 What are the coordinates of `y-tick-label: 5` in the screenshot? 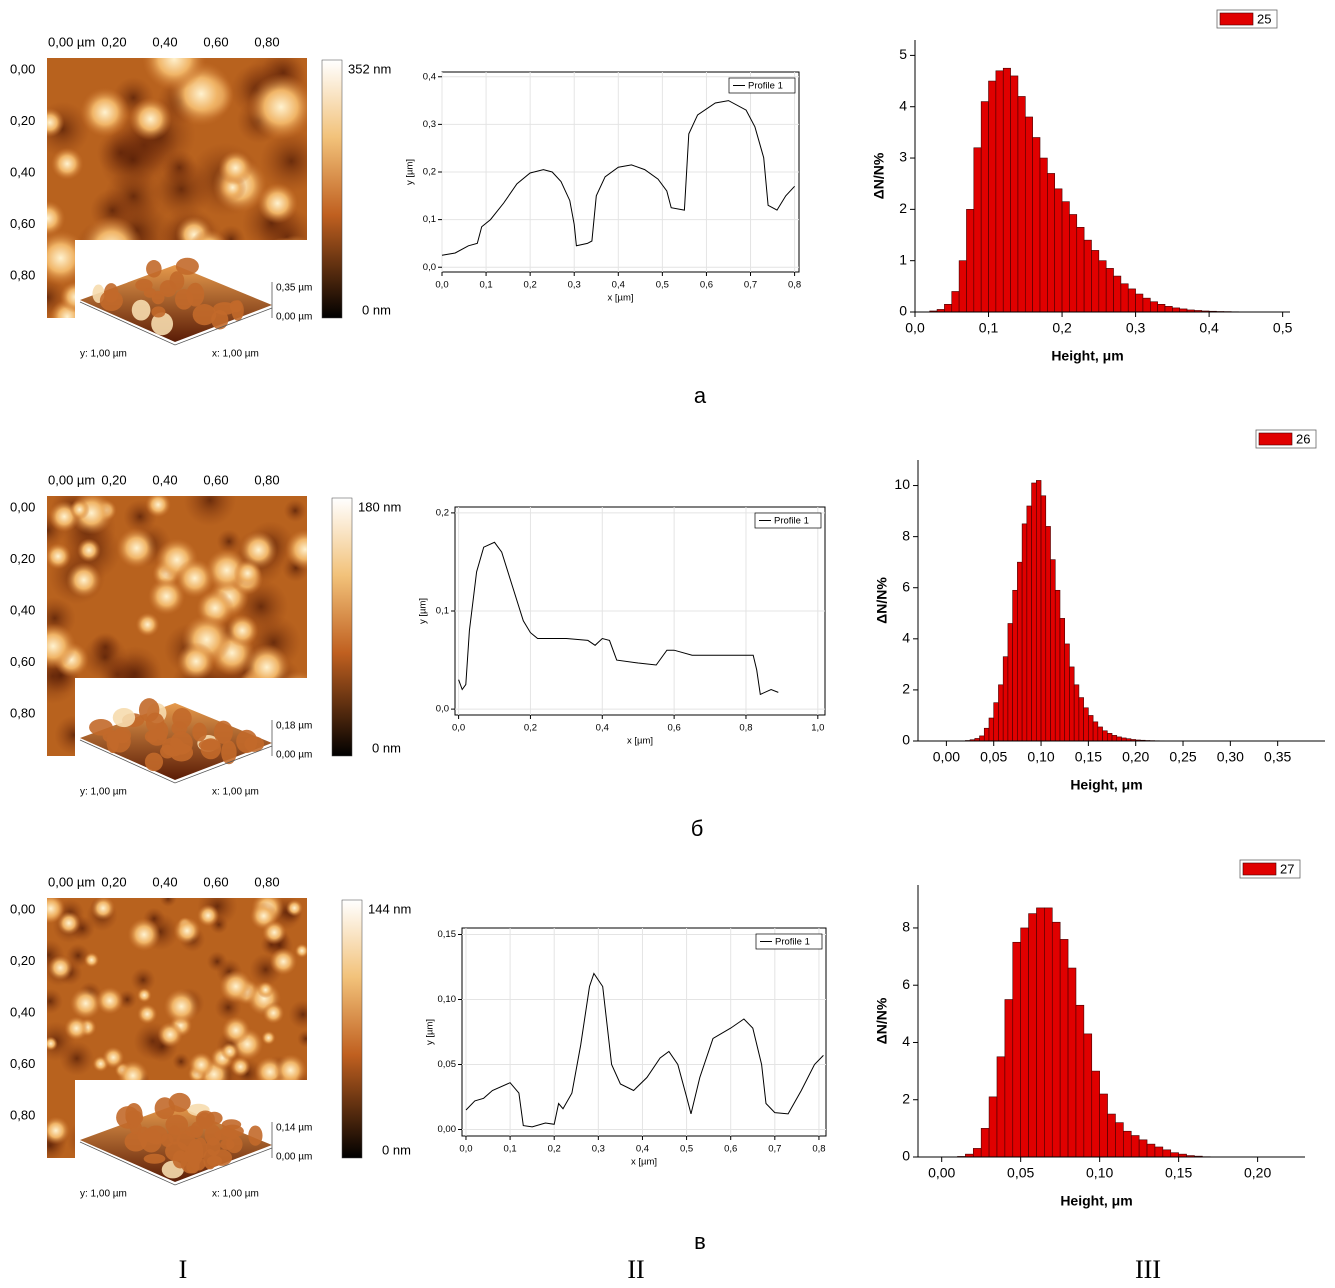 It's located at (903, 54).